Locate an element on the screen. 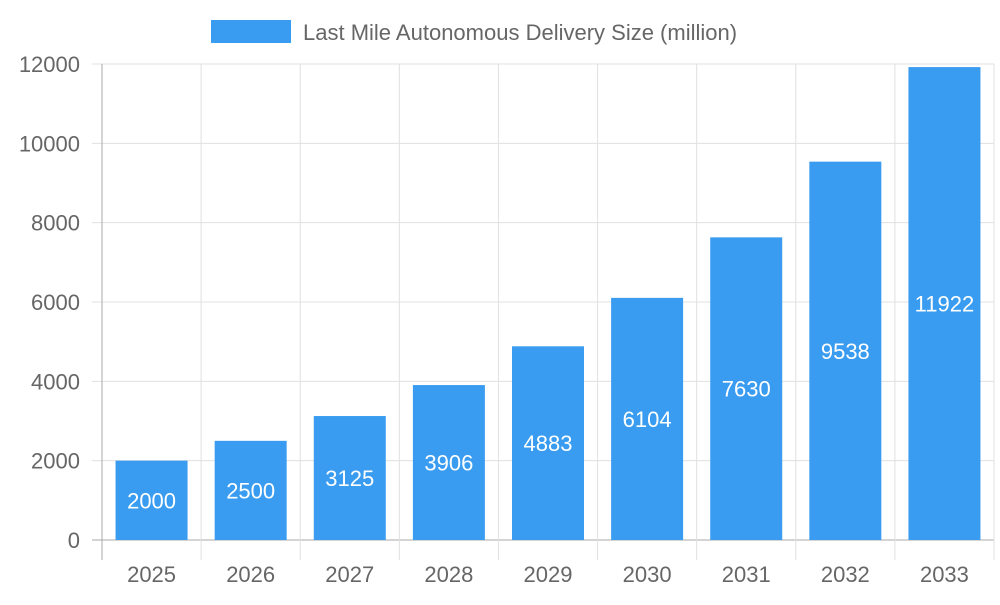 This screenshot has height=605, width=1000. x-tick-label: 2025 is located at coordinates (151, 574).